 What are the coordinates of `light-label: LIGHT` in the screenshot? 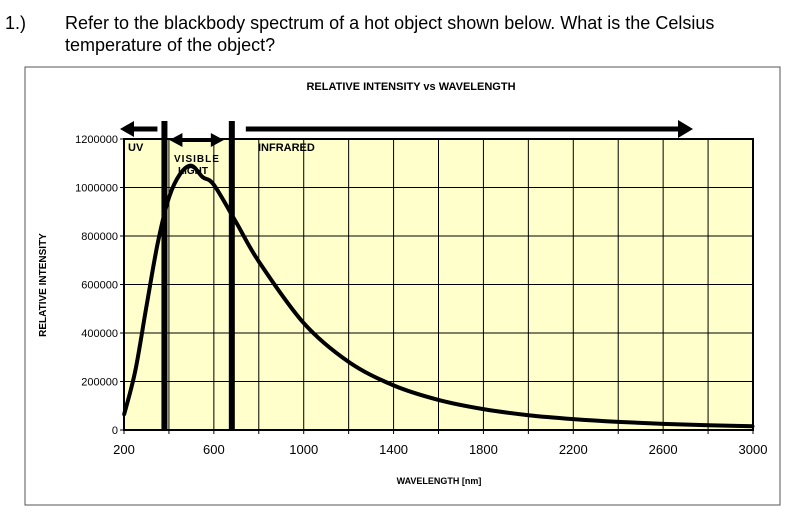 It's located at (193, 171).